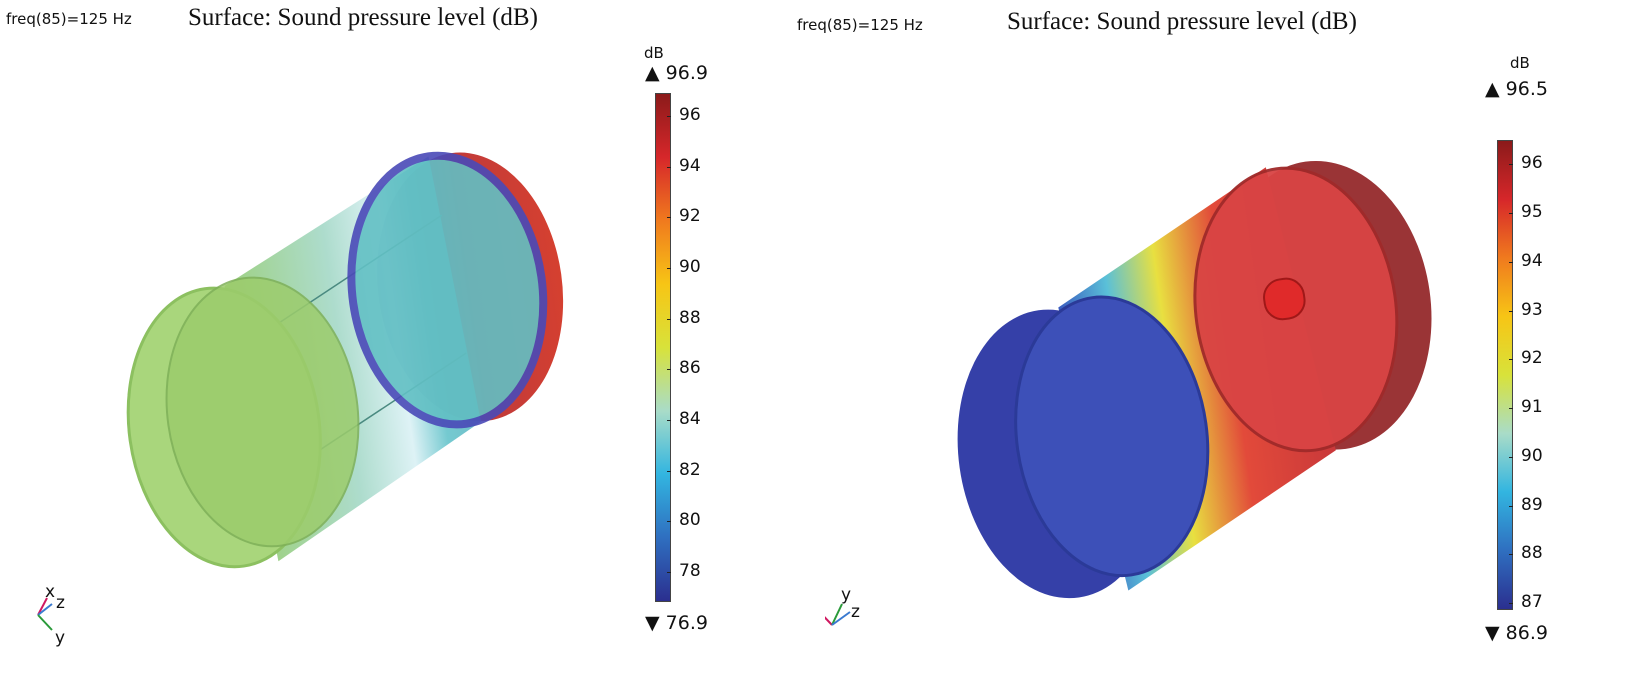 The image size is (1650, 687). I want to click on colorbar-min: ▼ 76.9, so click(676, 623).